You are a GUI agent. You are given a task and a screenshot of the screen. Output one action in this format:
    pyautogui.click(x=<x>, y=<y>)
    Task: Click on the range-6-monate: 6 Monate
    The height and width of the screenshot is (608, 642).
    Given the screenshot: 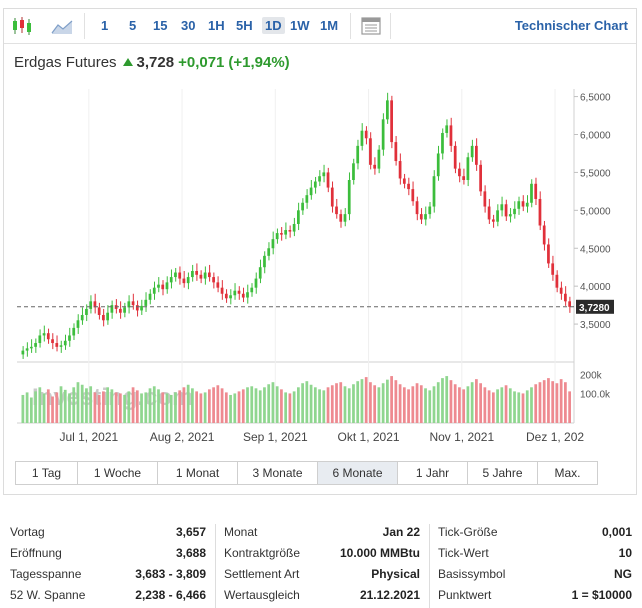 What is the action you would take?
    pyautogui.click(x=358, y=473)
    